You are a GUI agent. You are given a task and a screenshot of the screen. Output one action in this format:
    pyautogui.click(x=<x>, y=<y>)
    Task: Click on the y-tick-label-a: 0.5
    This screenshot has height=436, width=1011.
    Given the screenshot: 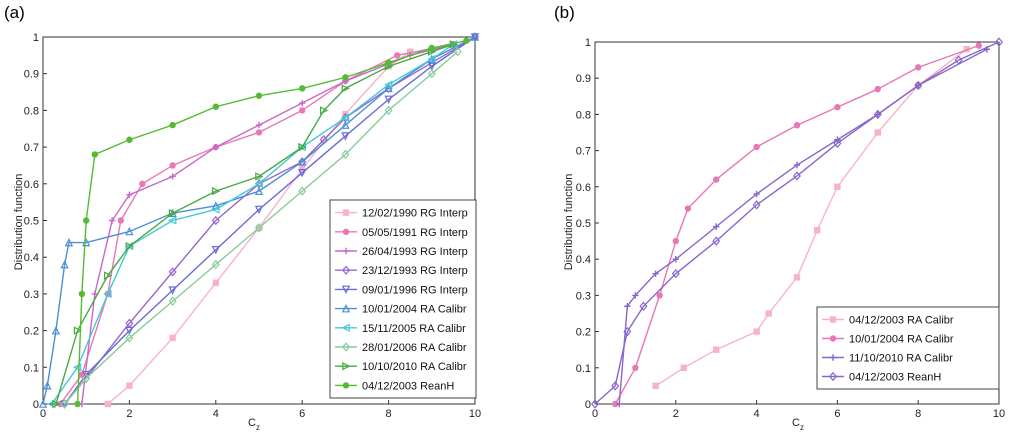 What is the action you would take?
    pyautogui.click(x=31, y=222)
    